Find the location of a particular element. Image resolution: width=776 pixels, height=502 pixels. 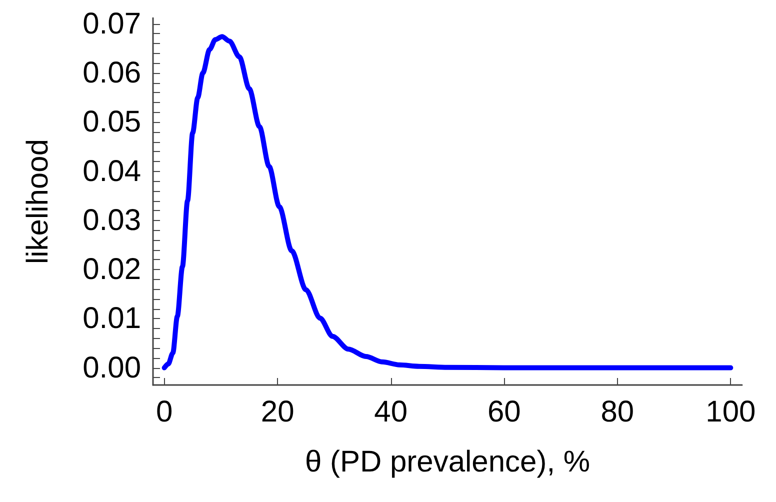

y-tick-label: 0.05 is located at coordinates (111, 122).